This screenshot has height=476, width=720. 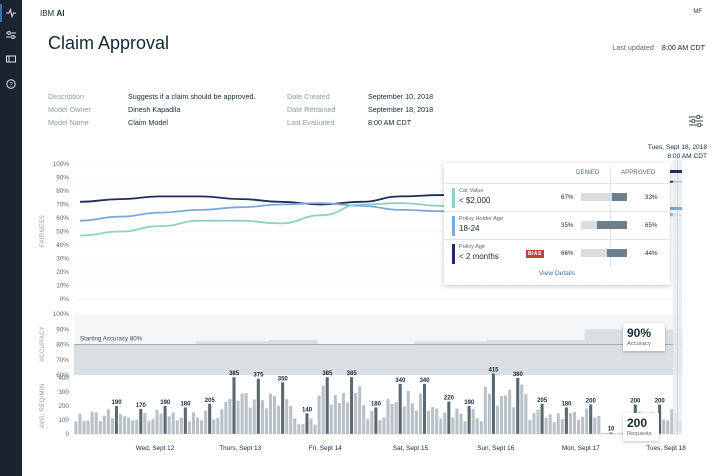 I want to click on x-axis-label: Fri, Sept 14, so click(x=325, y=448).